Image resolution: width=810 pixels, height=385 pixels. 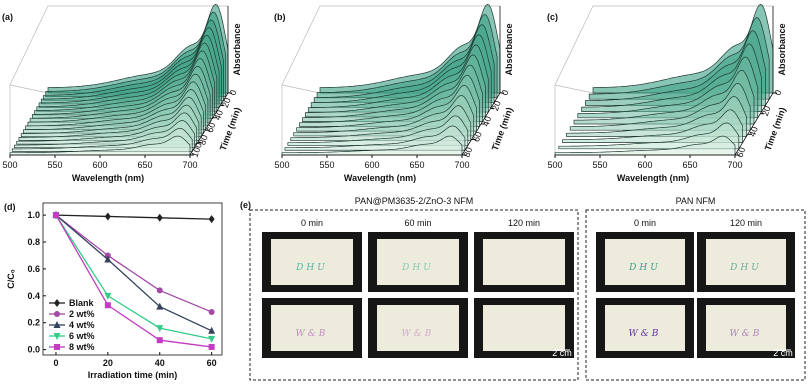 What do you see at coordinates (212, 363) in the screenshot?
I see `x-tick-label: 60` at bounding box center [212, 363].